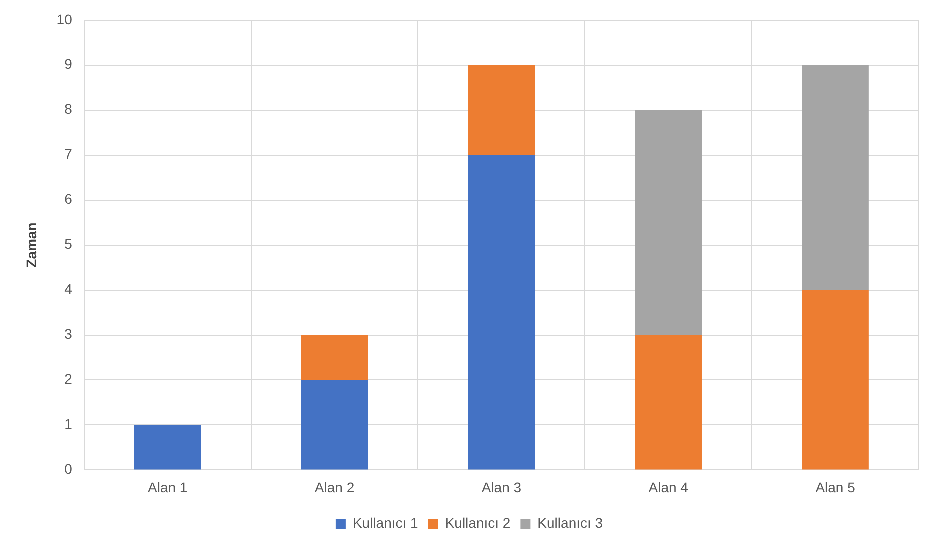 The height and width of the screenshot is (551, 937). I want to click on x-tick-label: Alan 3, so click(502, 487).